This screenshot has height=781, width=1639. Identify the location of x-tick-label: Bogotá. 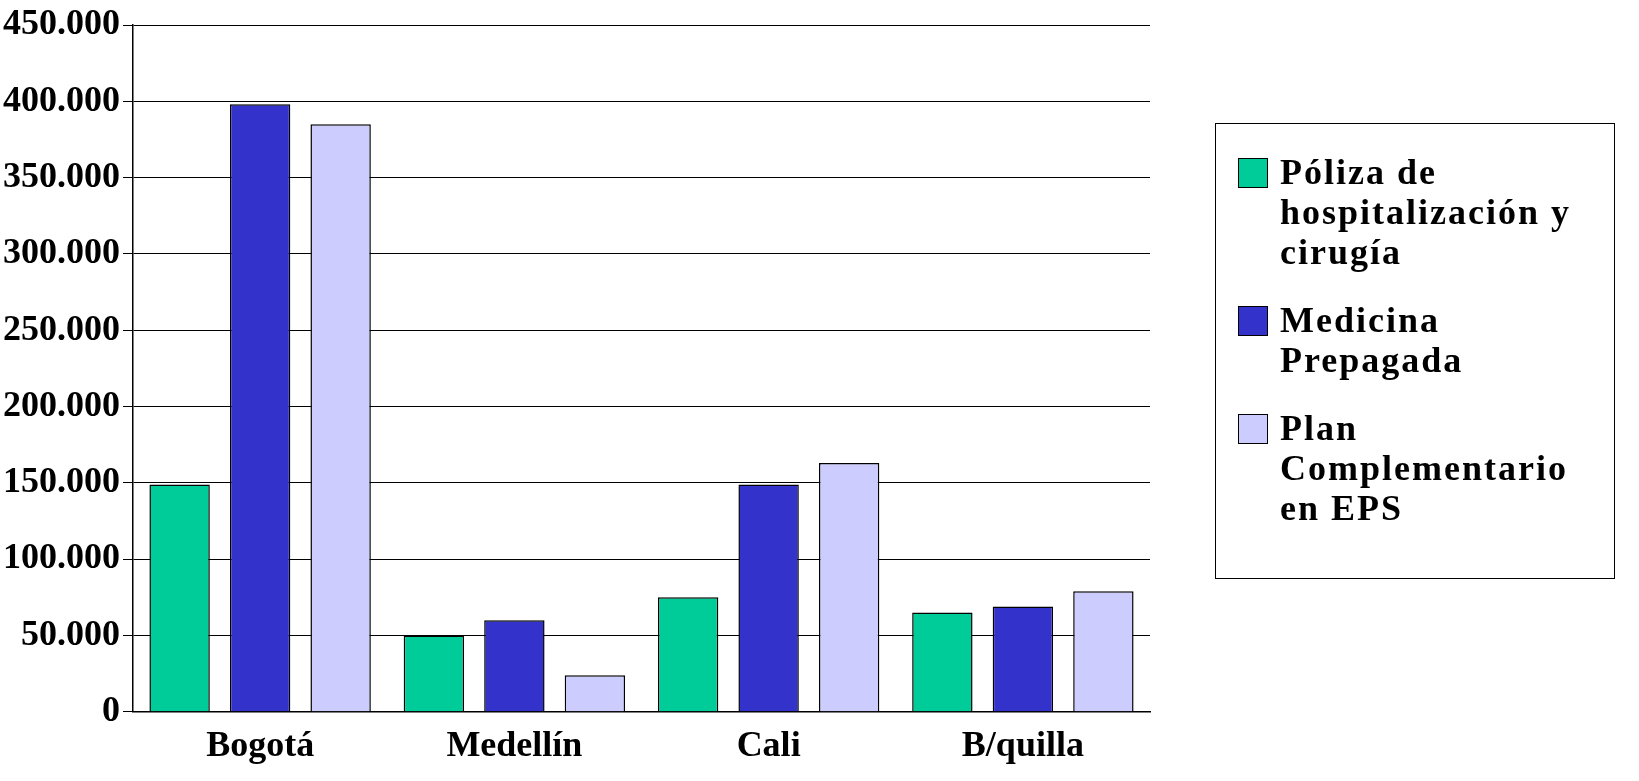
(260, 743).